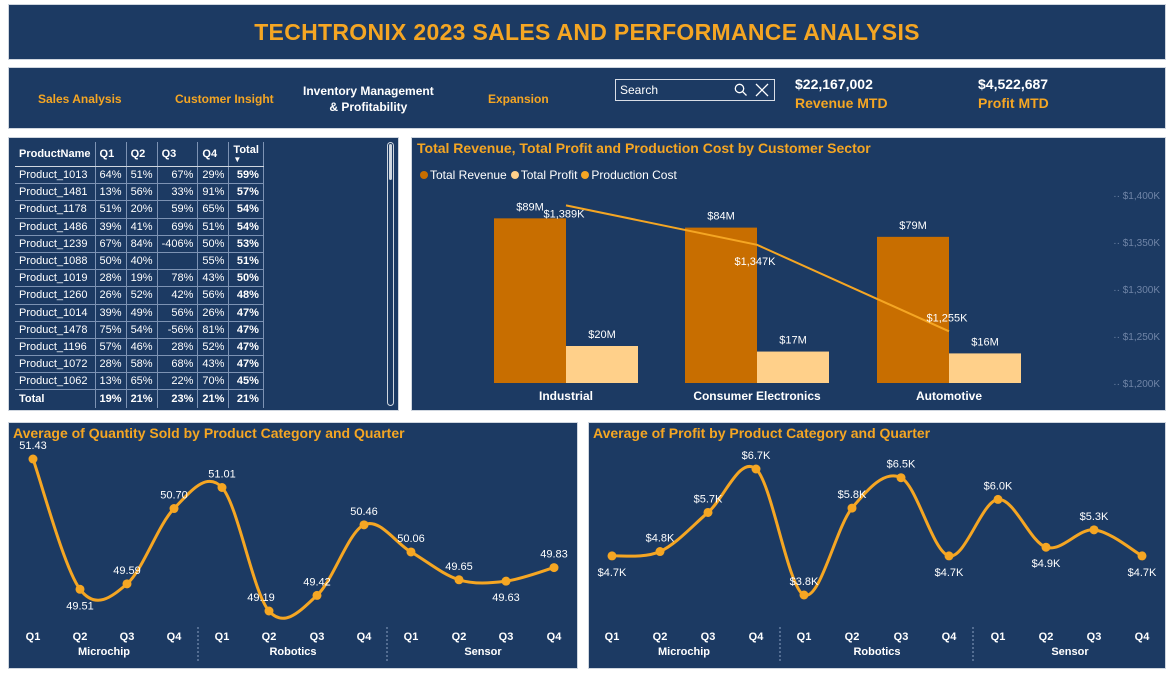 This screenshot has height=675, width=1175. What do you see at coordinates (55, 154) in the screenshot?
I see `column-header-productname: ProductName` at bounding box center [55, 154].